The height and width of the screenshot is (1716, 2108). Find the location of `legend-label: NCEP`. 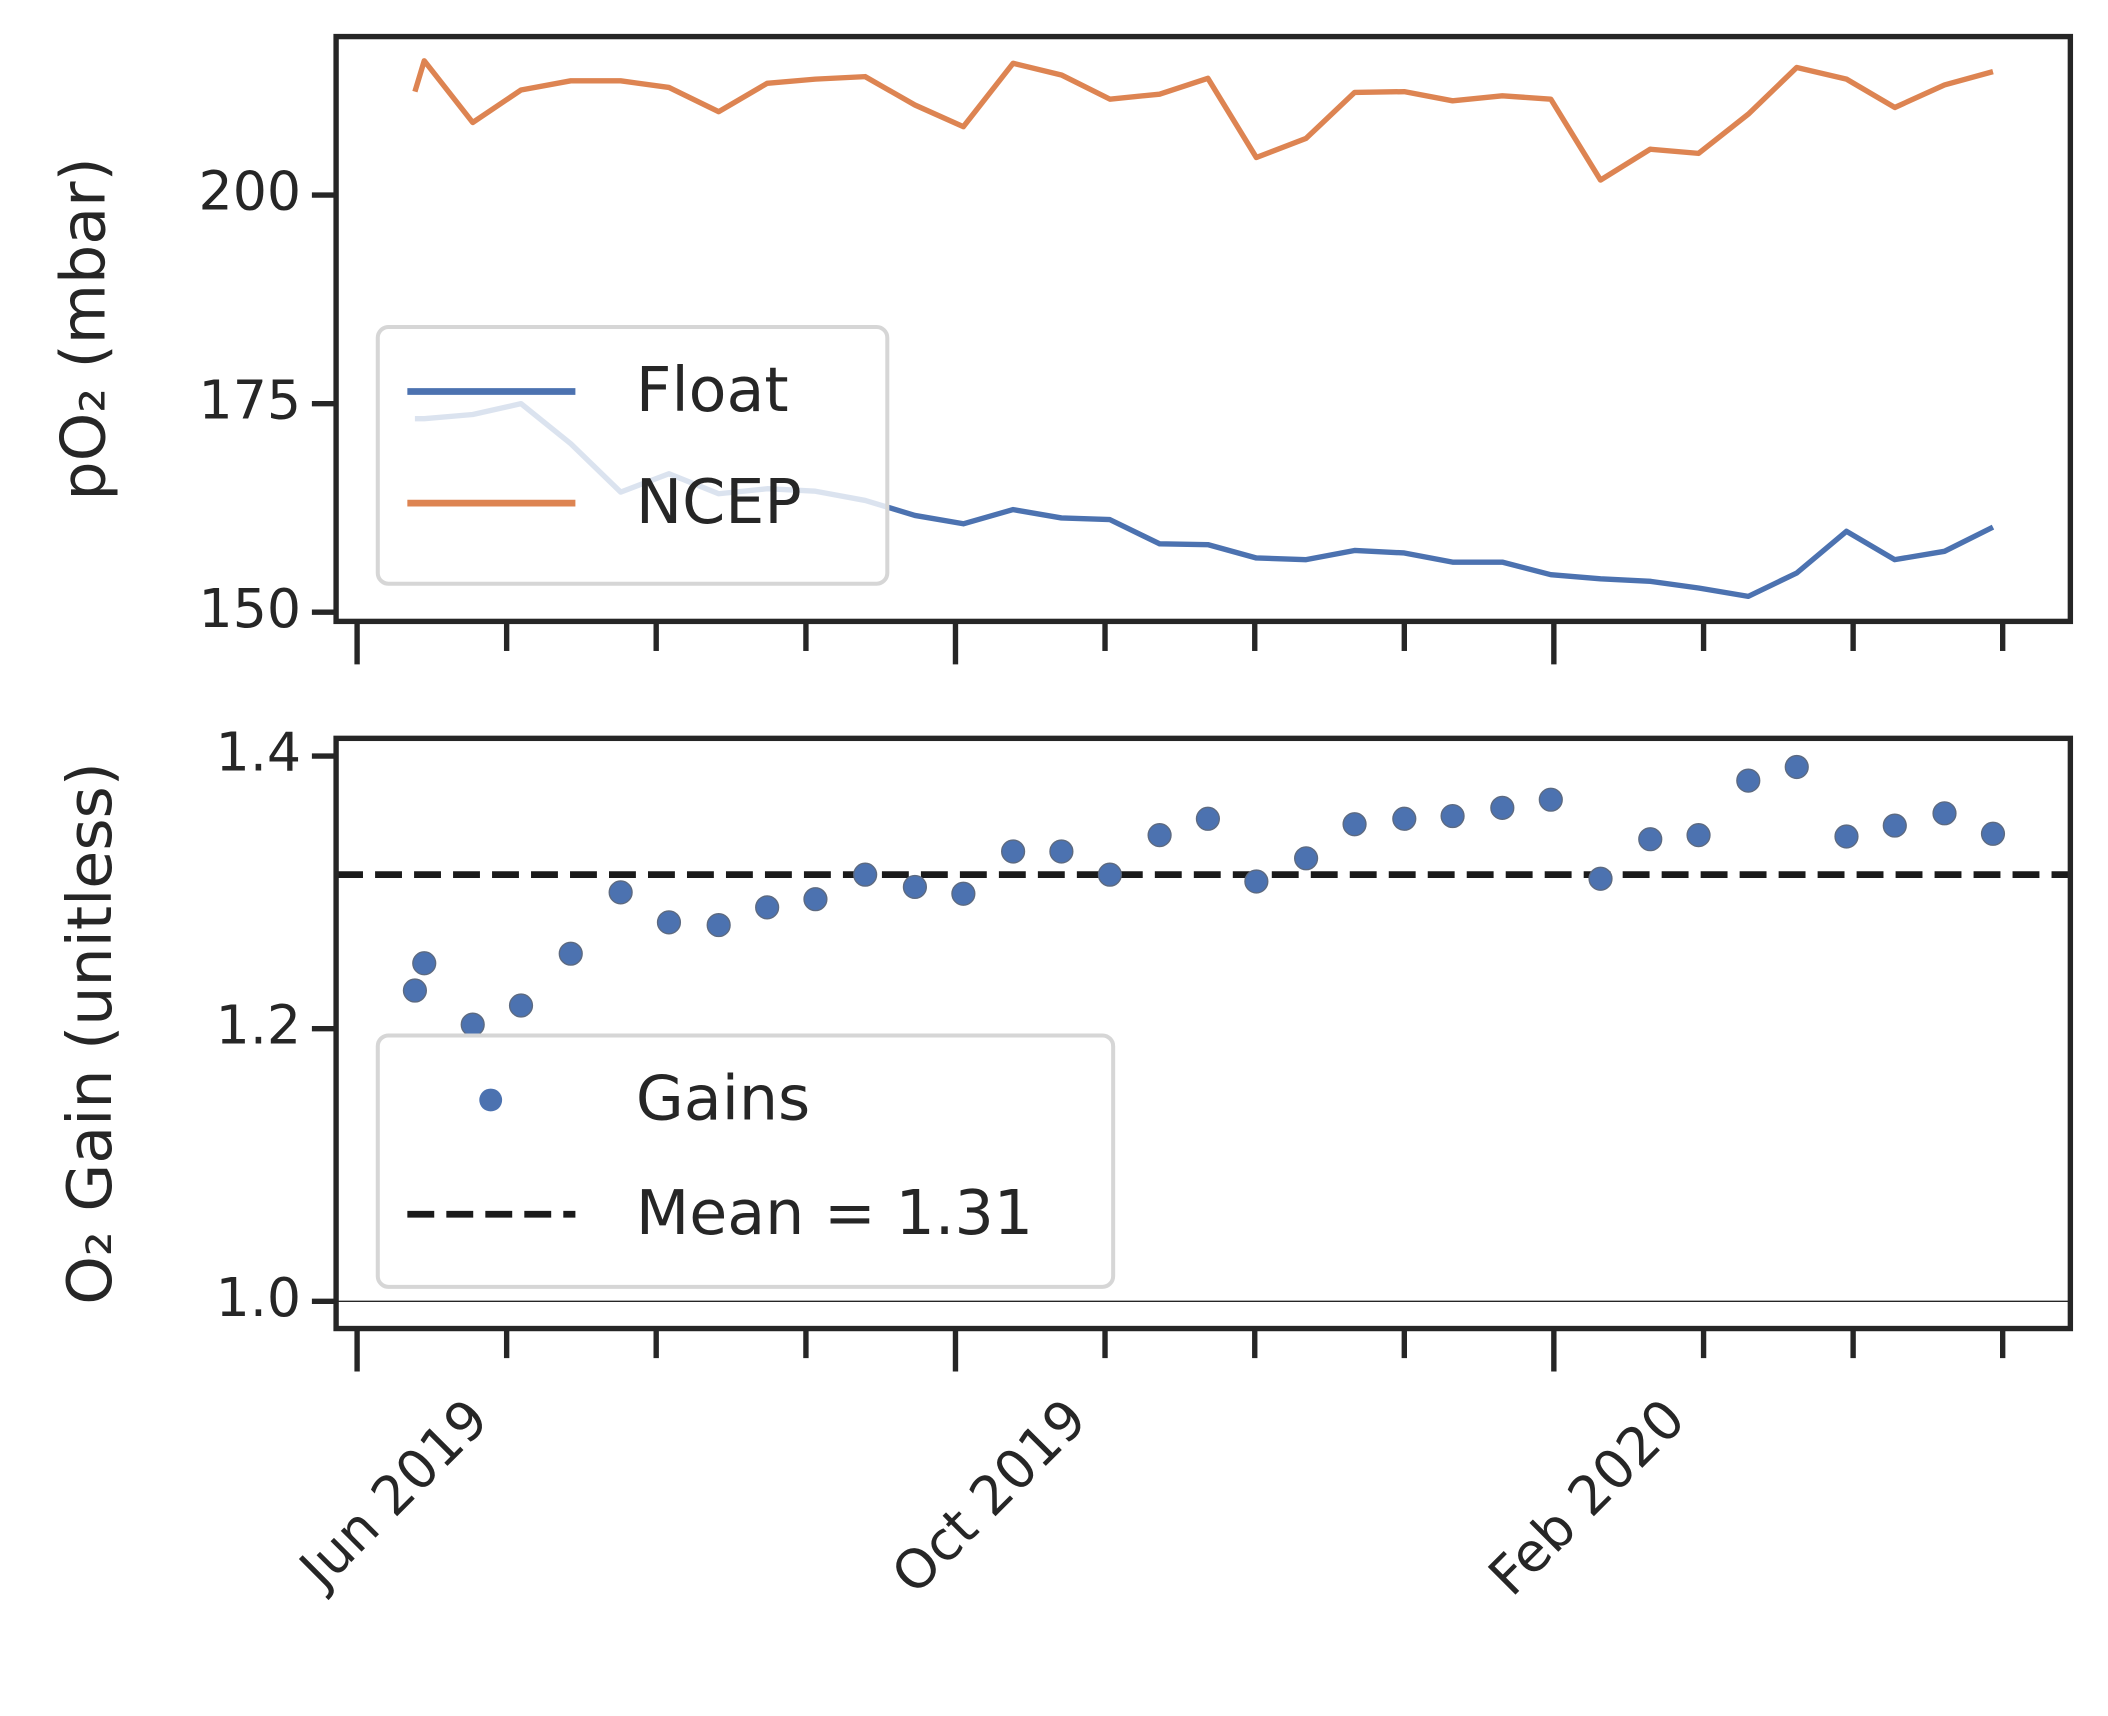

legend-label: NCEP is located at coordinates (719, 502).